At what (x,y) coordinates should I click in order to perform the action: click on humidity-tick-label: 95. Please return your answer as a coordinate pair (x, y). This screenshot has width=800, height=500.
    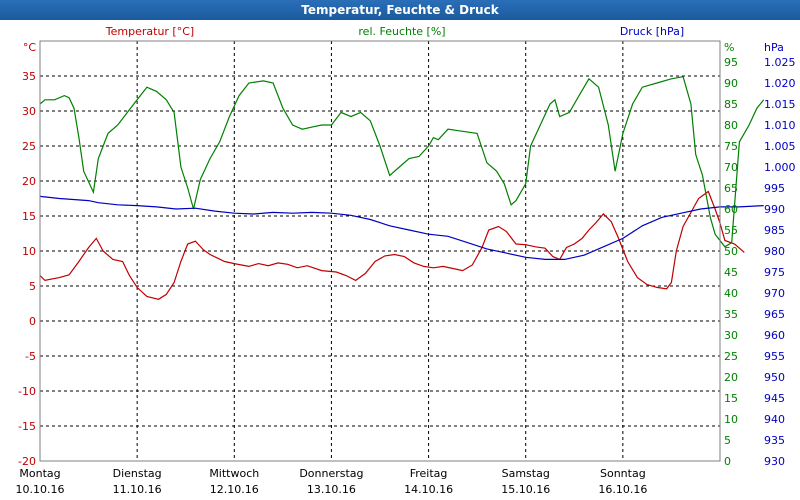
    Looking at the image, I should click on (731, 62).